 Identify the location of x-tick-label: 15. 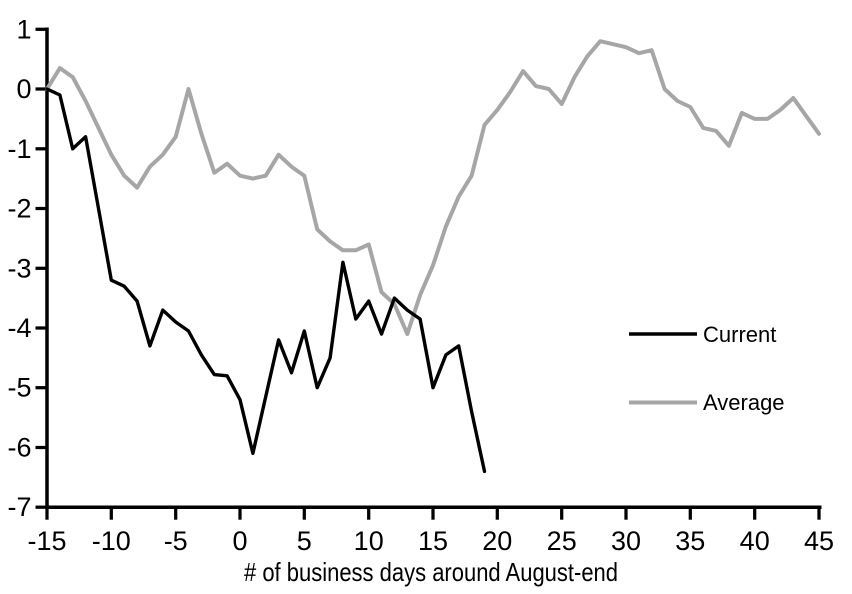
(433, 541).